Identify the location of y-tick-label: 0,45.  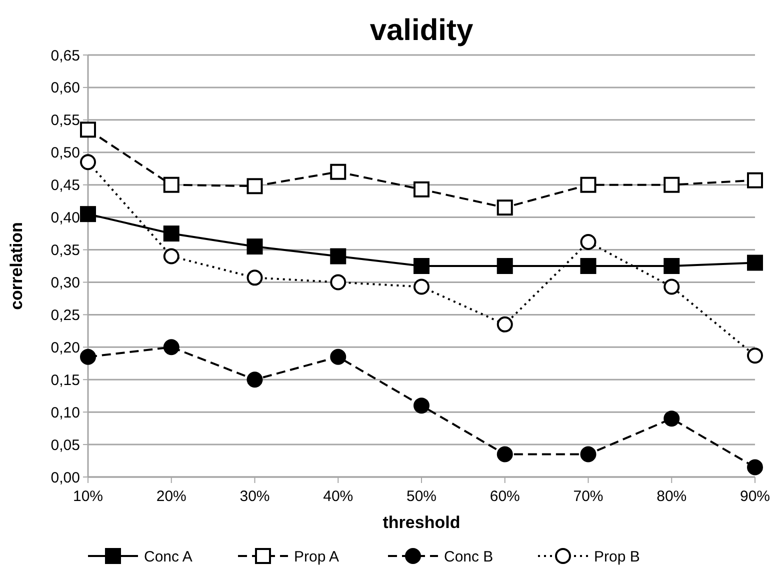
(65, 185).